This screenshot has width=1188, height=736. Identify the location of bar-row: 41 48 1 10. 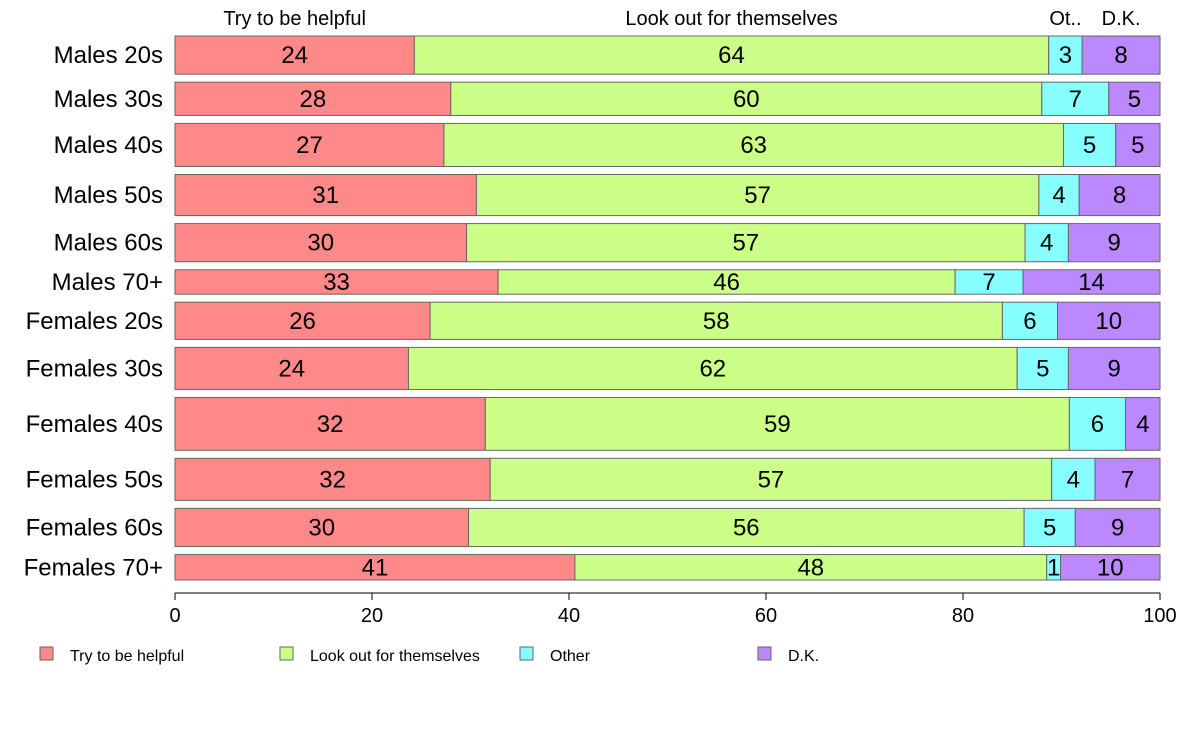
(667, 567).